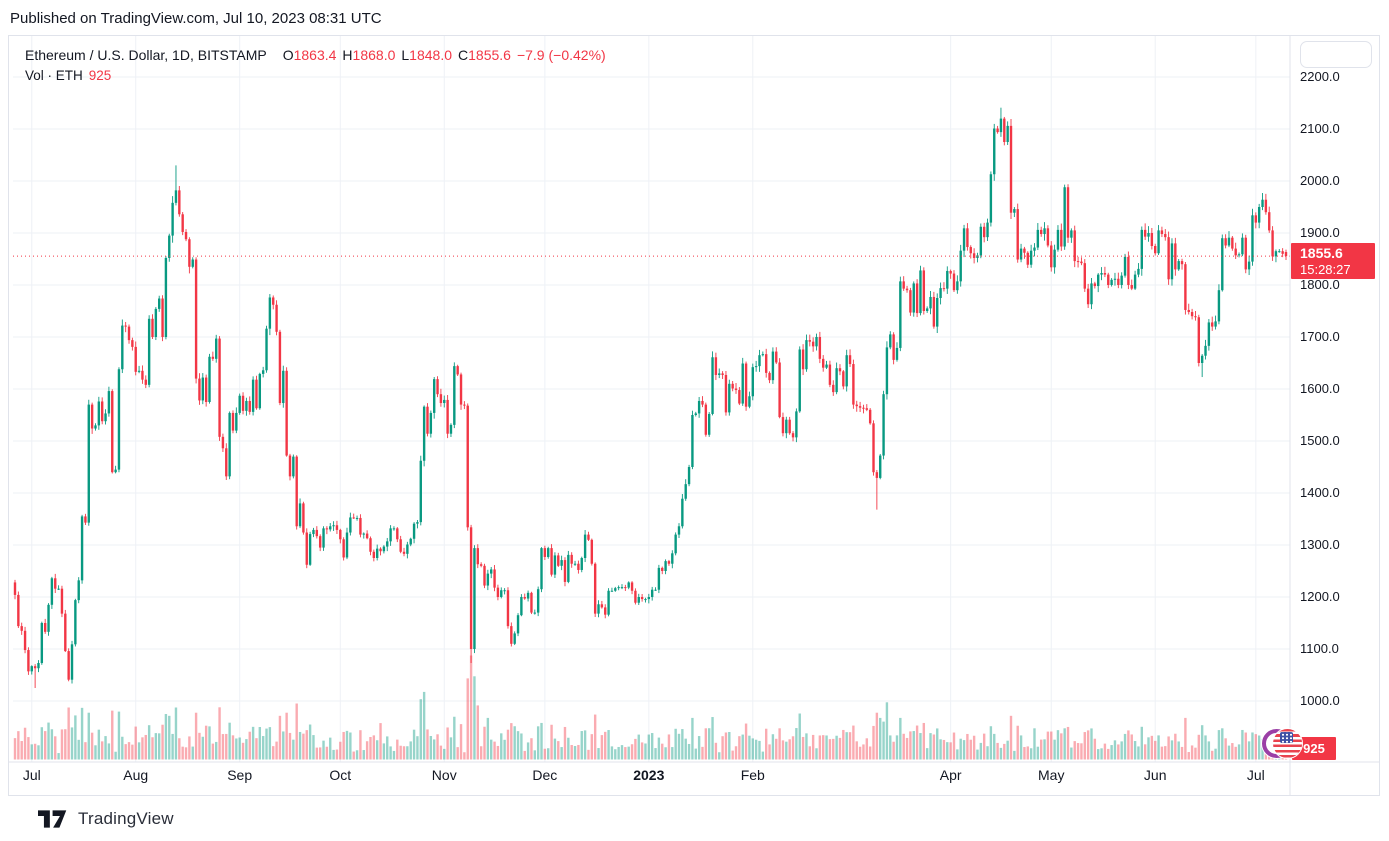  Describe the element at coordinates (1314, 748) in the screenshot. I see `volume-axis-label: 925` at that location.